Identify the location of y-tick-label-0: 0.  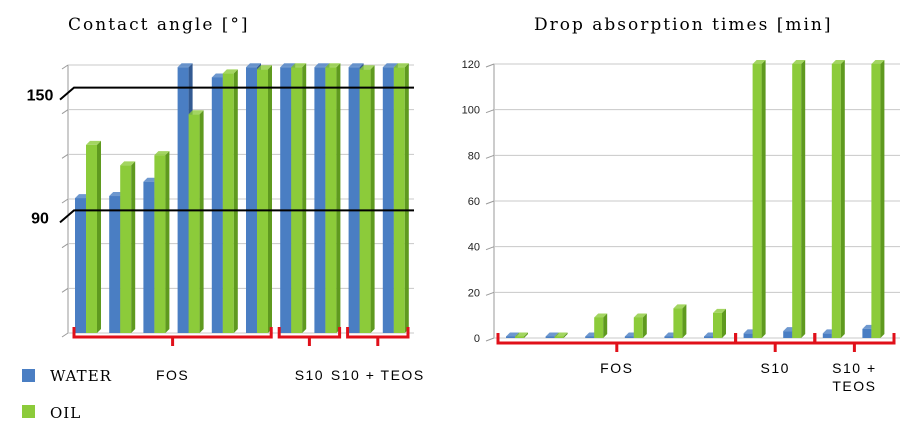
(477, 339).